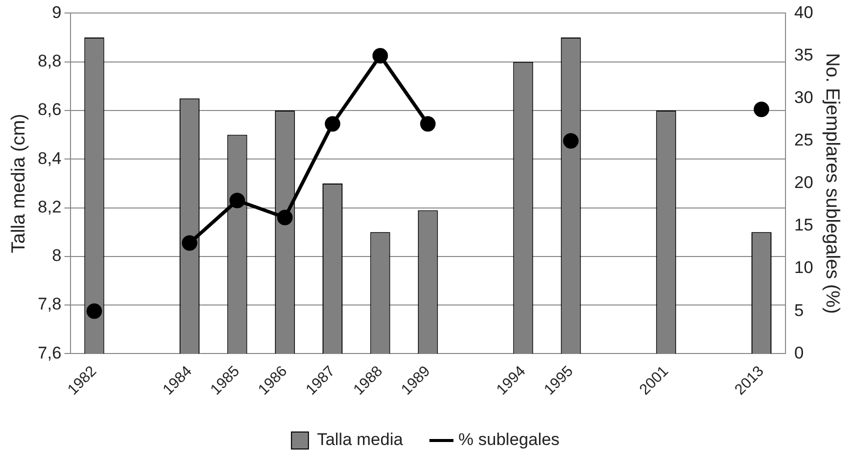 The image size is (851, 459). I want to click on y-tick-label: 8,8, so click(50, 61).